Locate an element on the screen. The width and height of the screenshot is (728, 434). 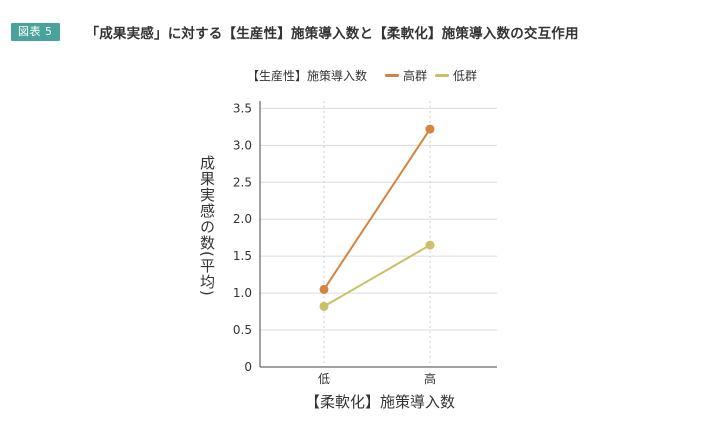
y-tick-label: 0 is located at coordinates (248, 367).